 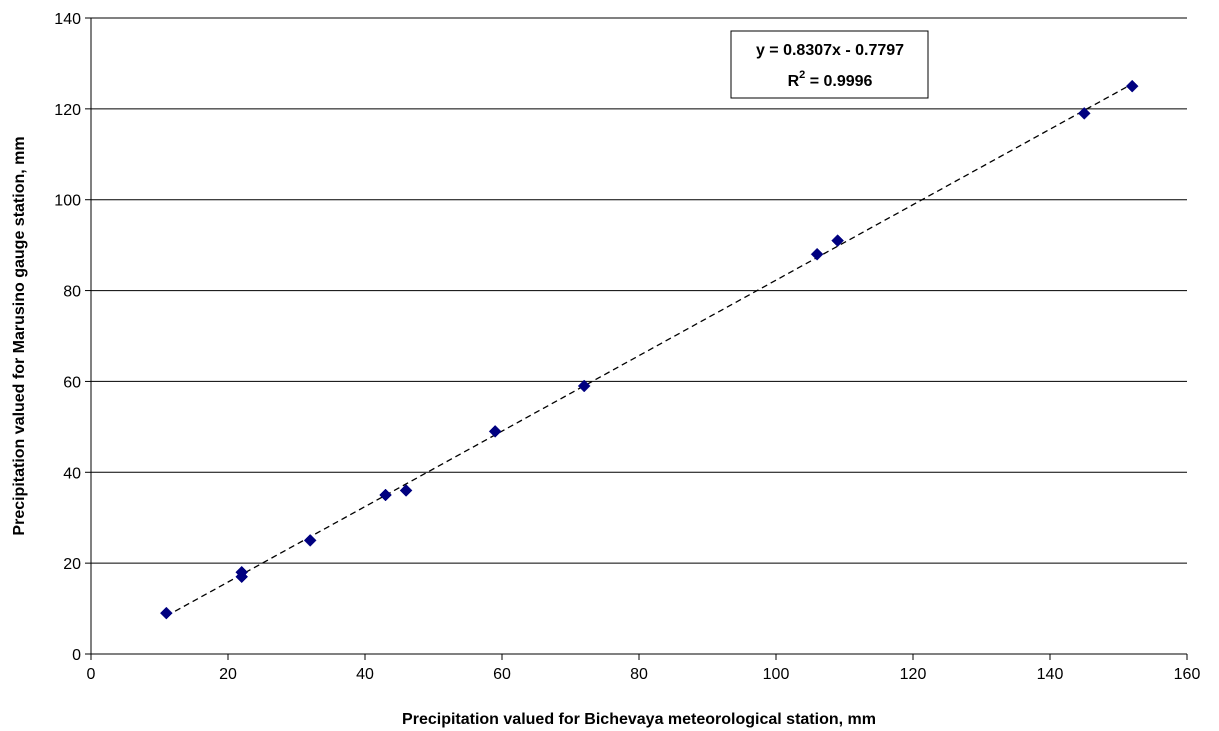 I want to click on y-tick-label-0: 0, so click(x=76, y=655).